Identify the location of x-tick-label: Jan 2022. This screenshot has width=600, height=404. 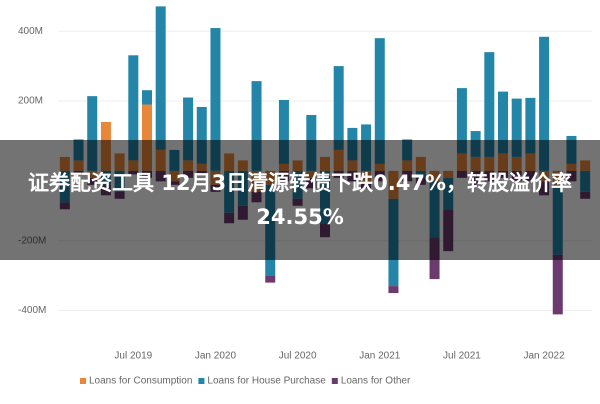
(544, 356).